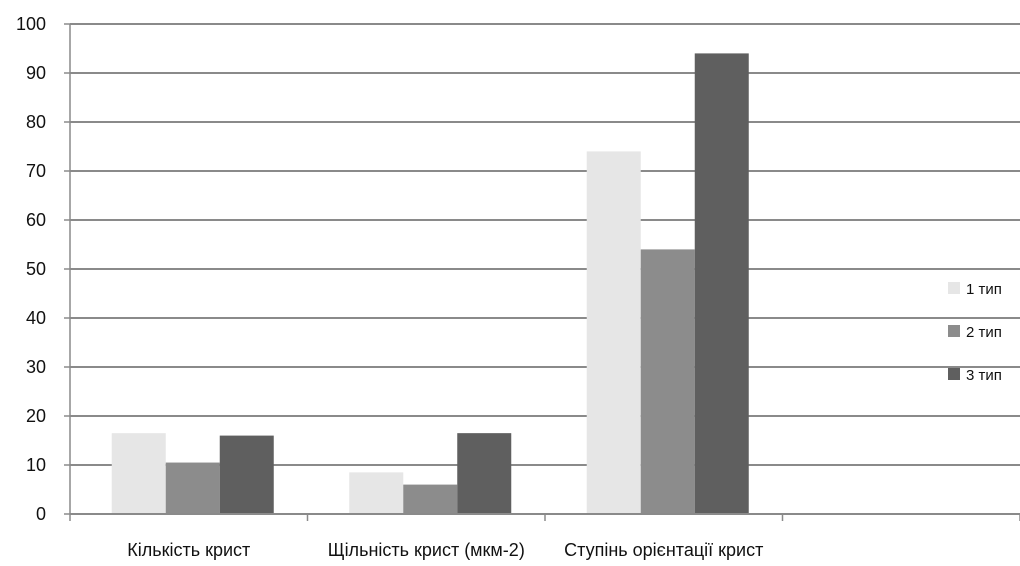  What do you see at coordinates (31, 24) in the screenshot?
I see `y-tick-label: 100` at bounding box center [31, 24].